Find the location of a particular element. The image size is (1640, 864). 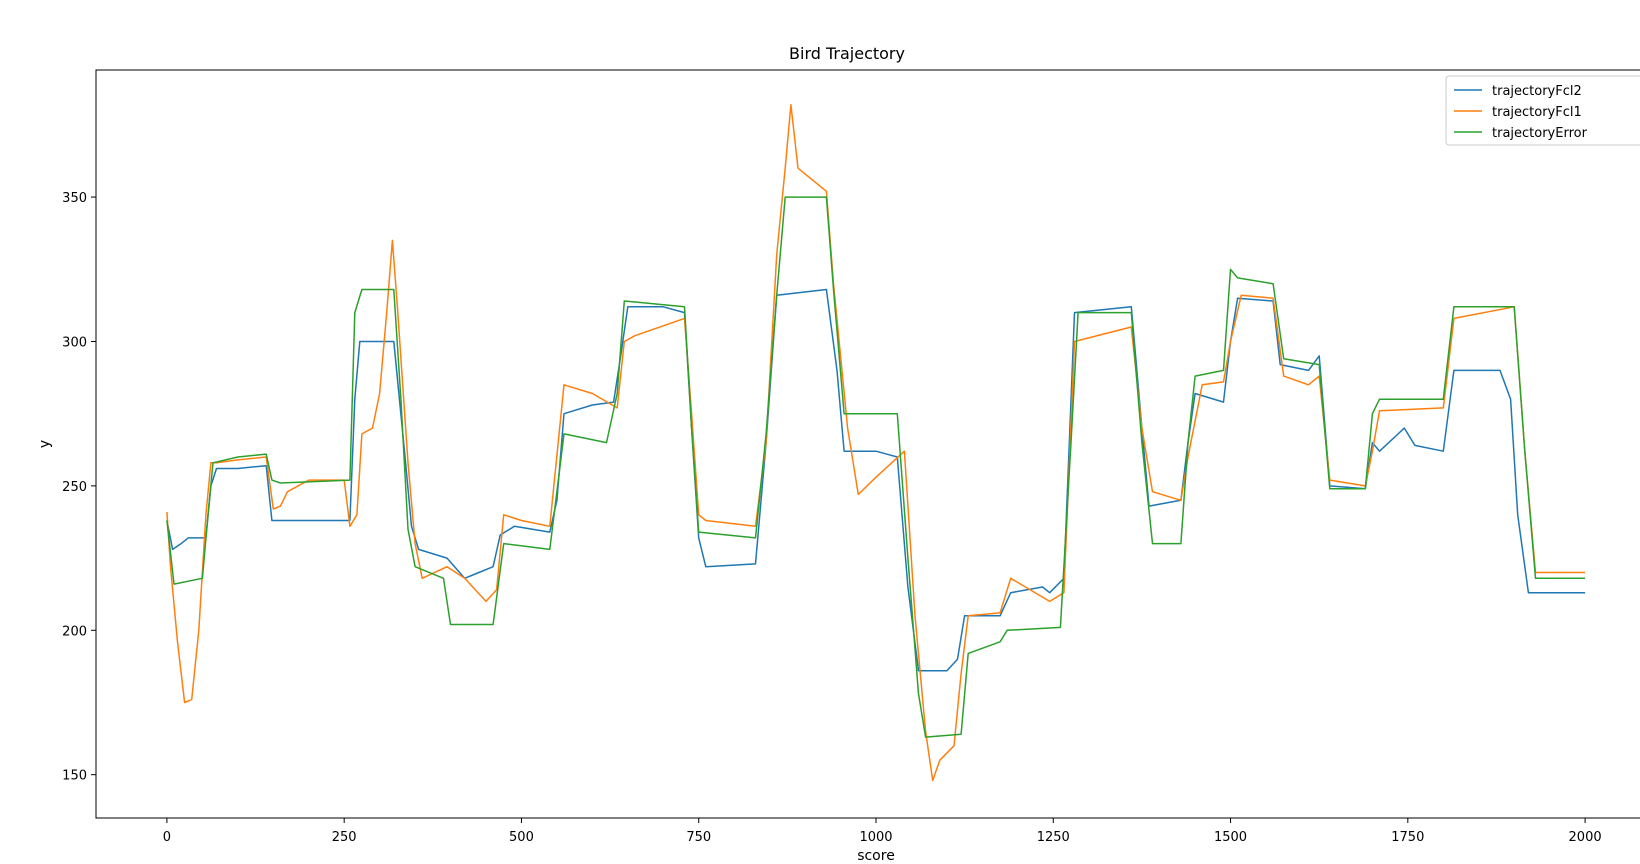

y-tick-label: 250 is located at coordinates (74, 487).